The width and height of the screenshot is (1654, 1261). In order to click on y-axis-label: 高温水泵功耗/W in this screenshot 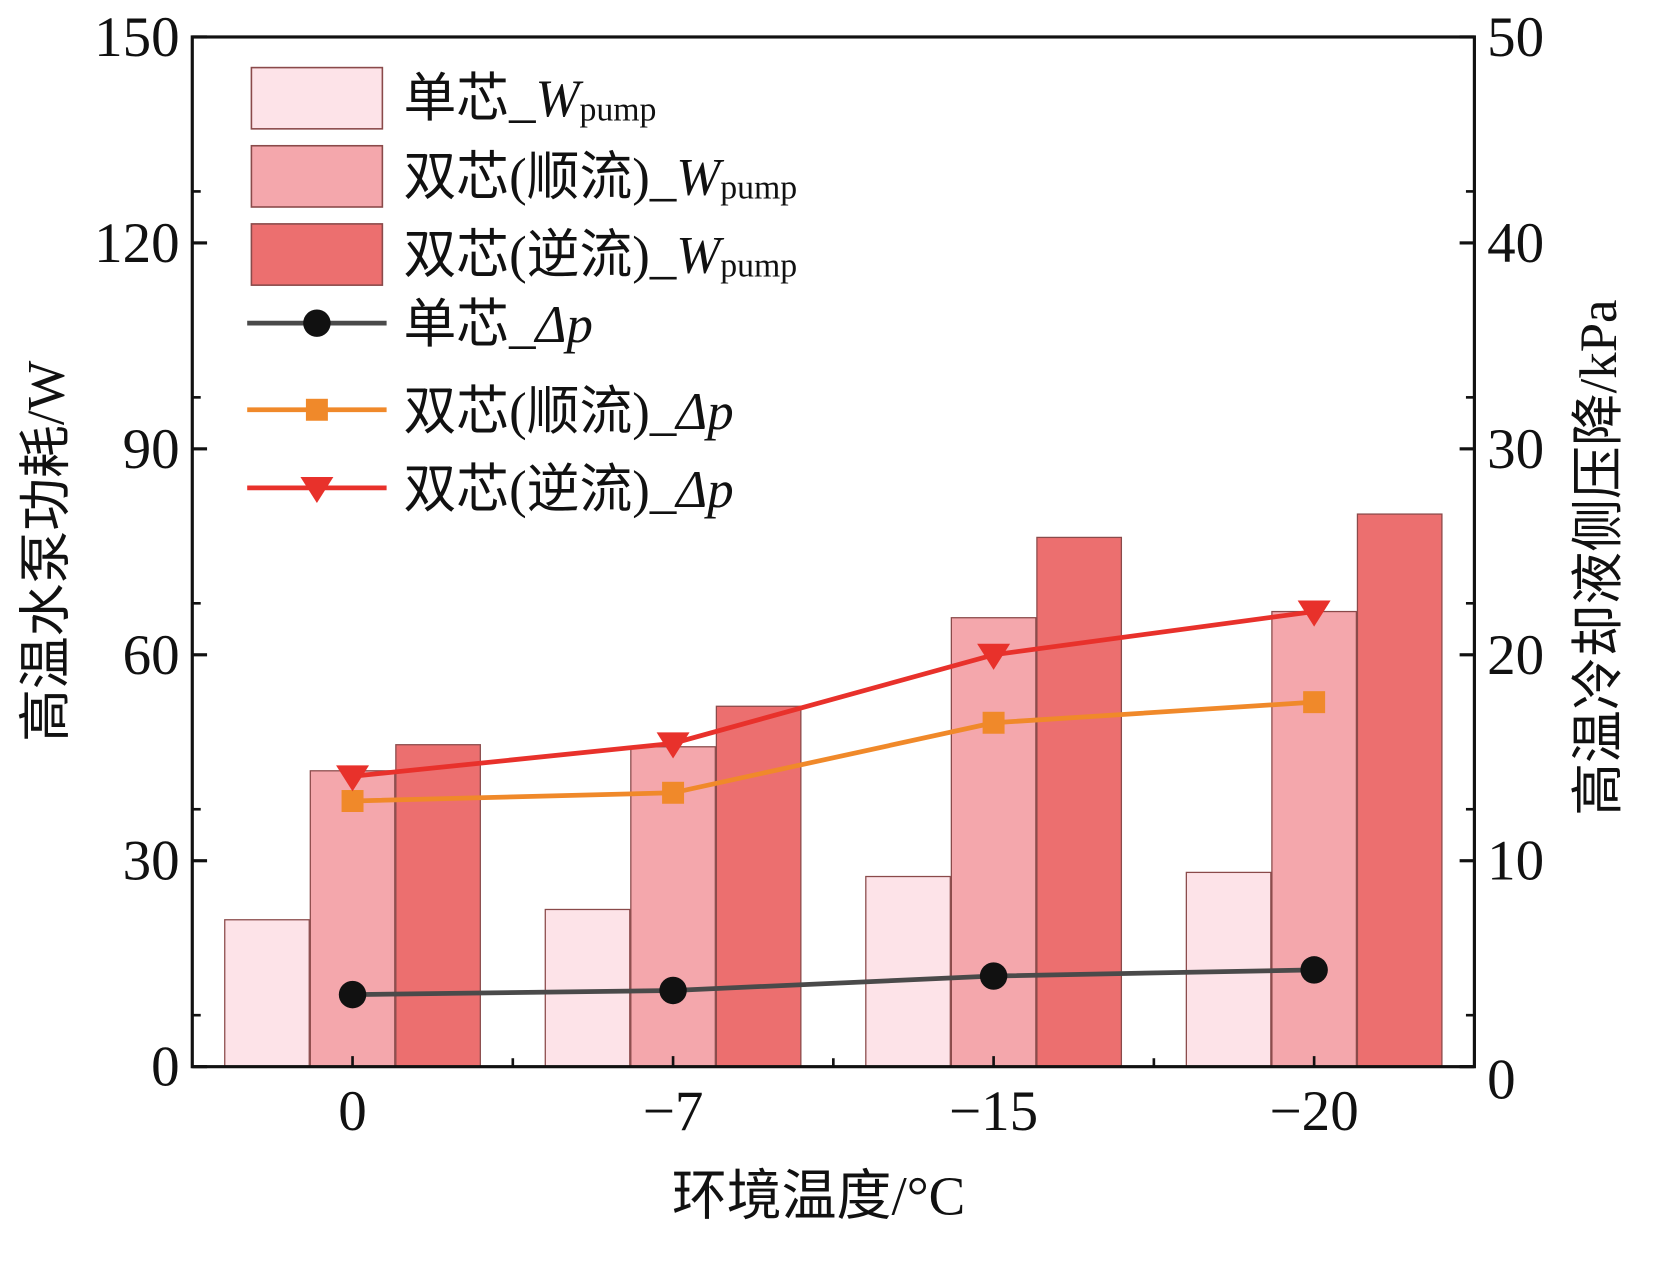, I will do `click(46, 550)`.